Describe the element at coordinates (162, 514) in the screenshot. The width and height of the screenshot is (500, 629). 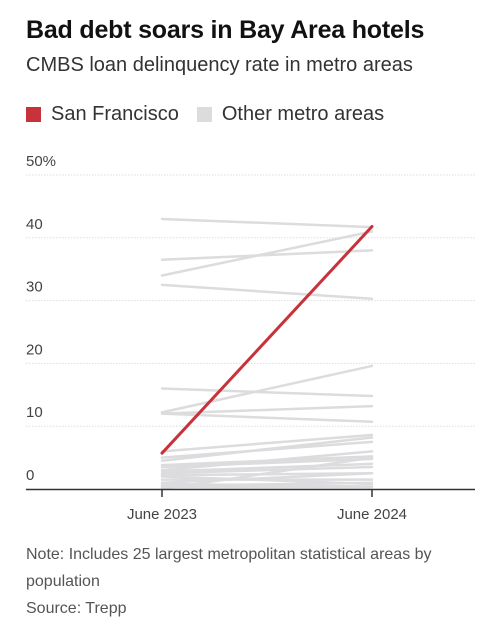
I see `x-tick-label: June 2023` at that location.